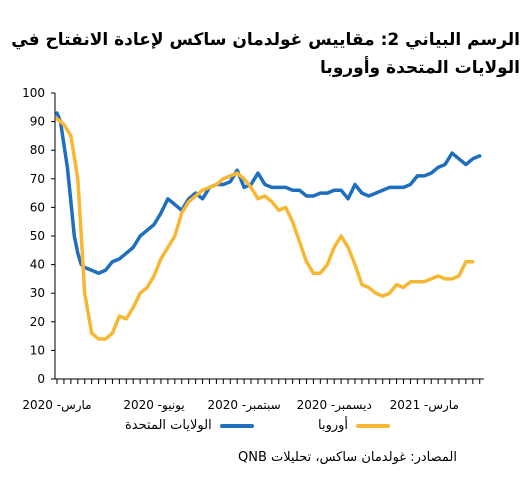 Image resolution: width=529 pixels, height=482 pixels. I want to click on legend-item-europe: أوروبا, so click(354, 425).